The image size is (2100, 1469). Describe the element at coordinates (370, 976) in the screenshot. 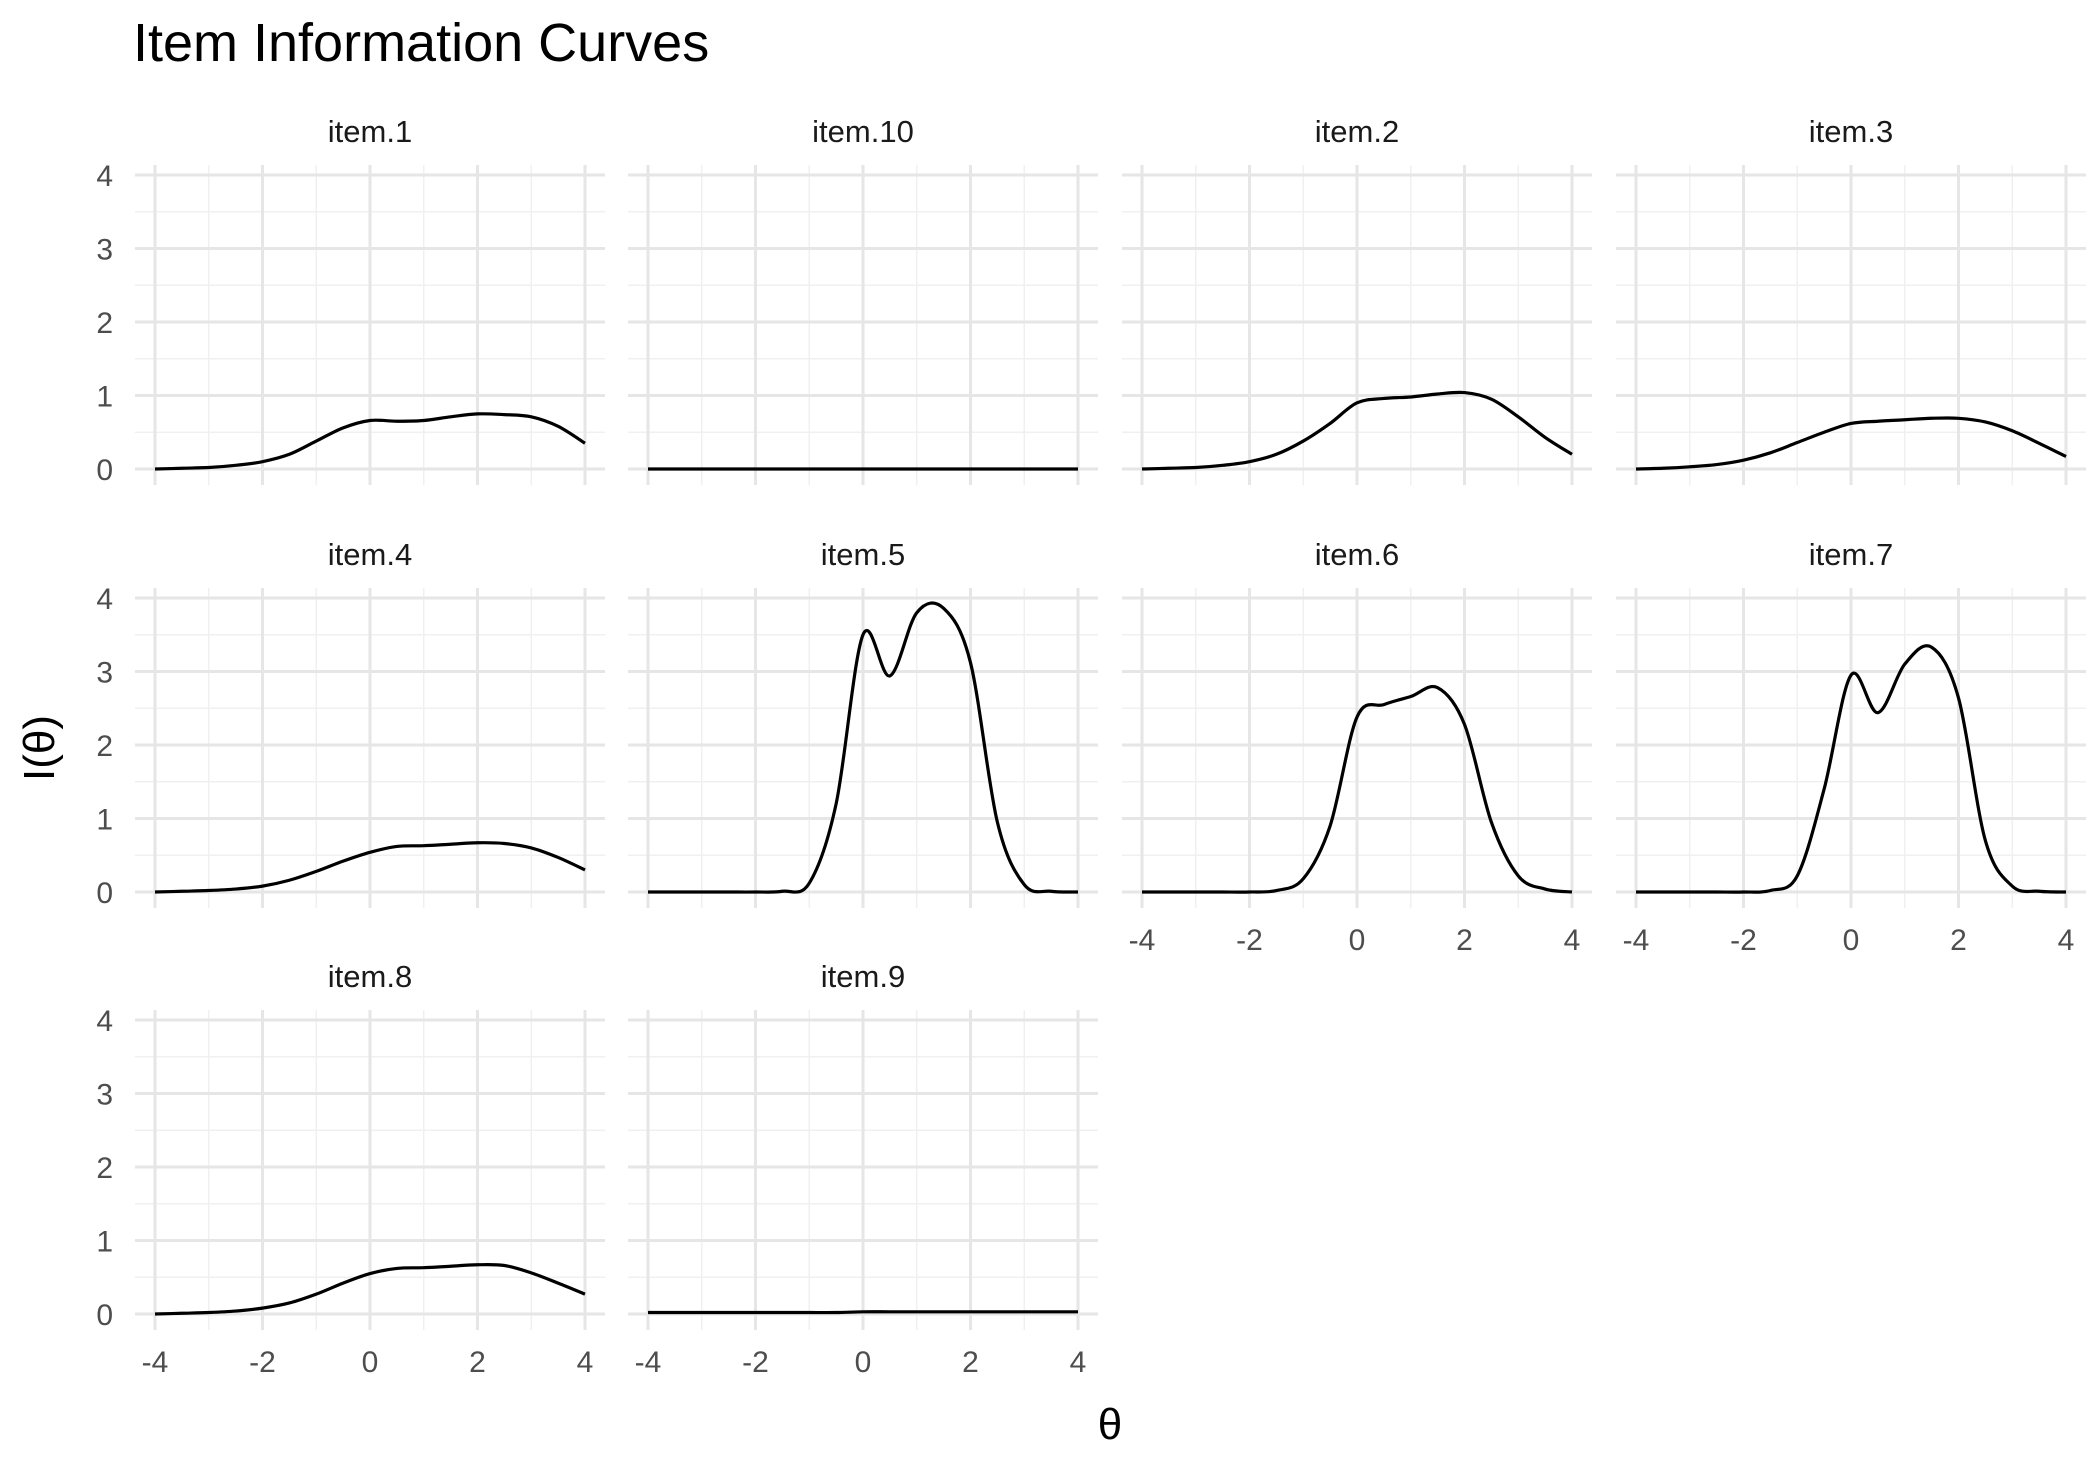

I see `panel-strip-label: item.8` at that location.